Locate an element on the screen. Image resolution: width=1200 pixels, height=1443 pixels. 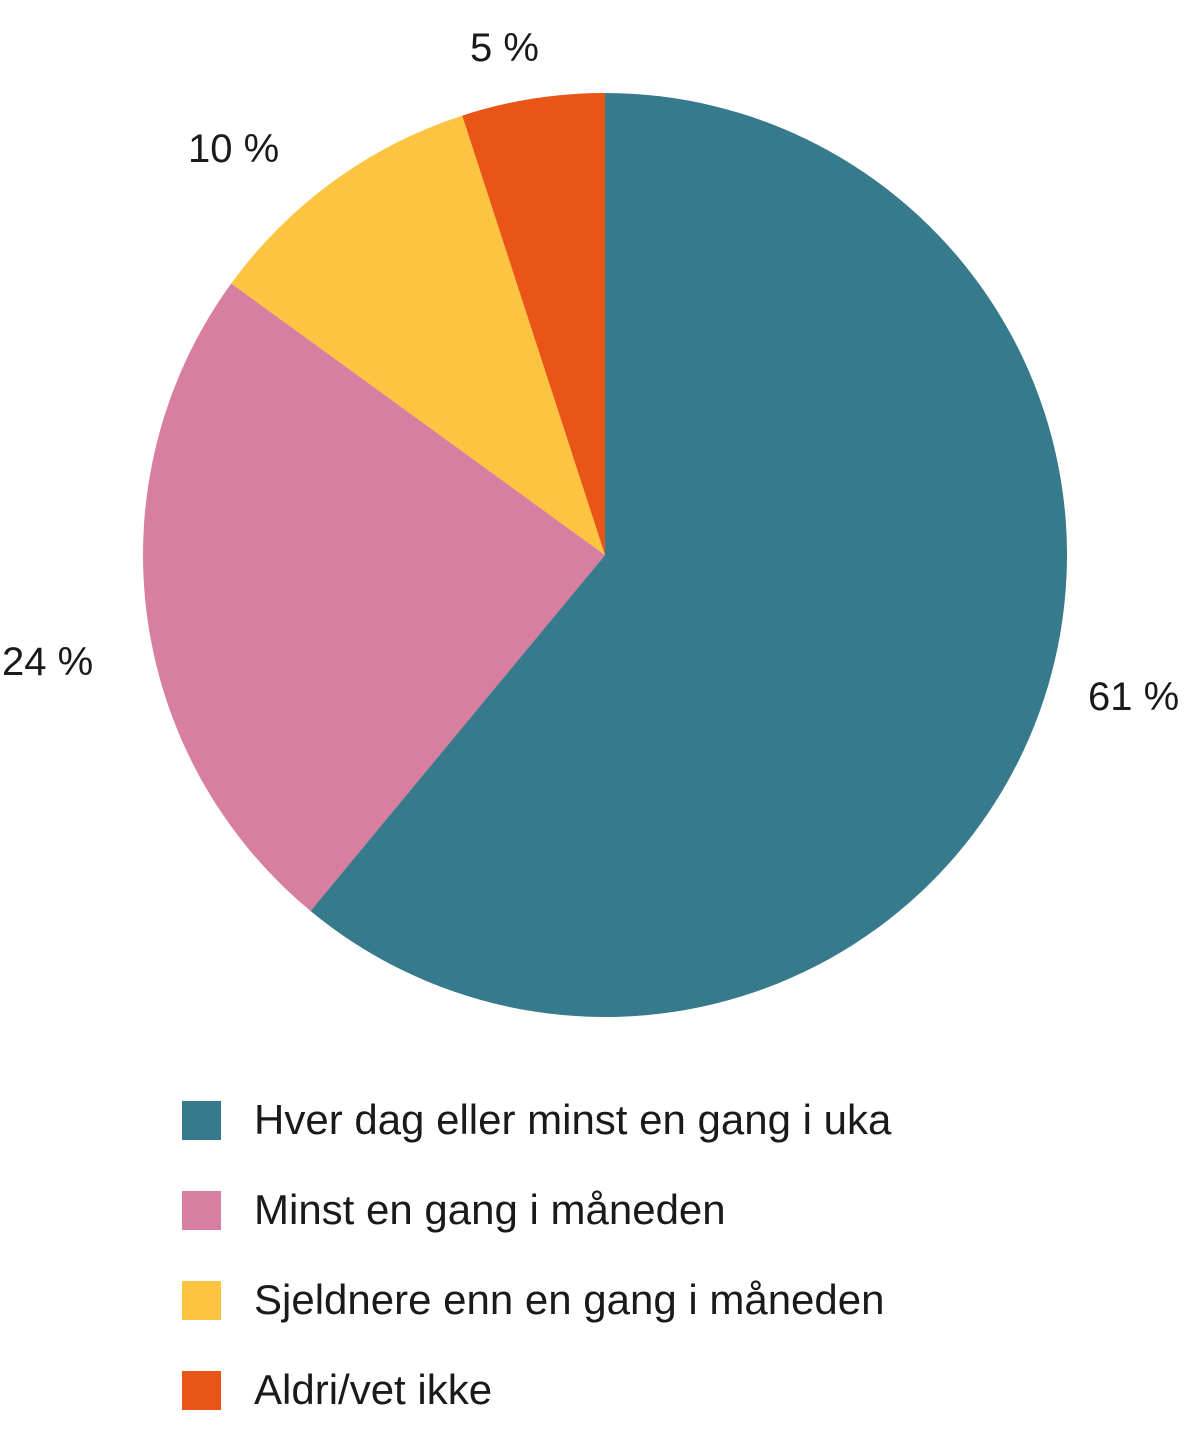
slice-label-rarely: 10 % is located at coordinates (234, 149).